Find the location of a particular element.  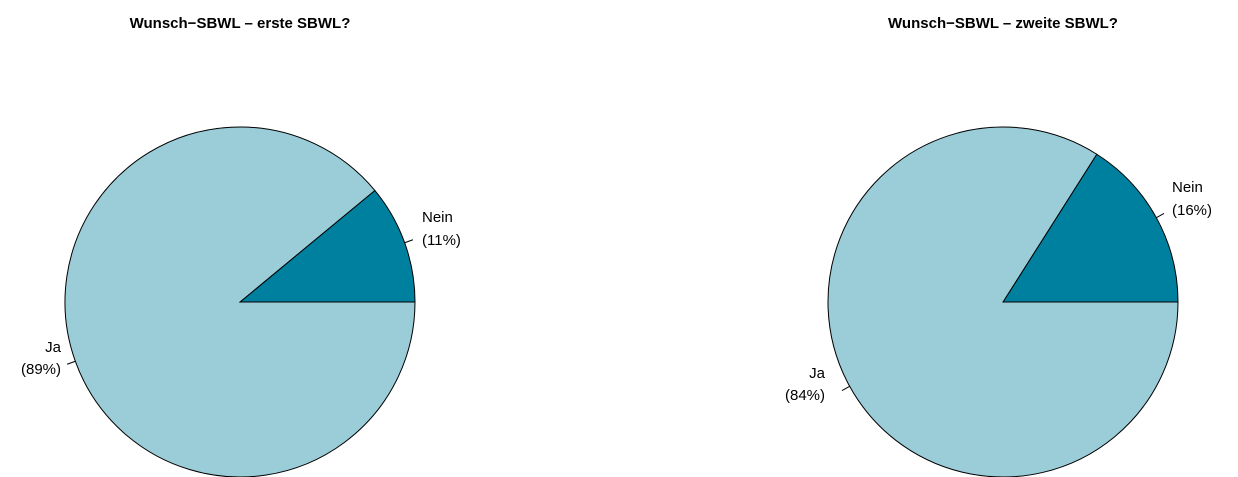

chart-title-2: Wunsch−SBWL – zweite SBWL? is located at coordinates (1003, 23).